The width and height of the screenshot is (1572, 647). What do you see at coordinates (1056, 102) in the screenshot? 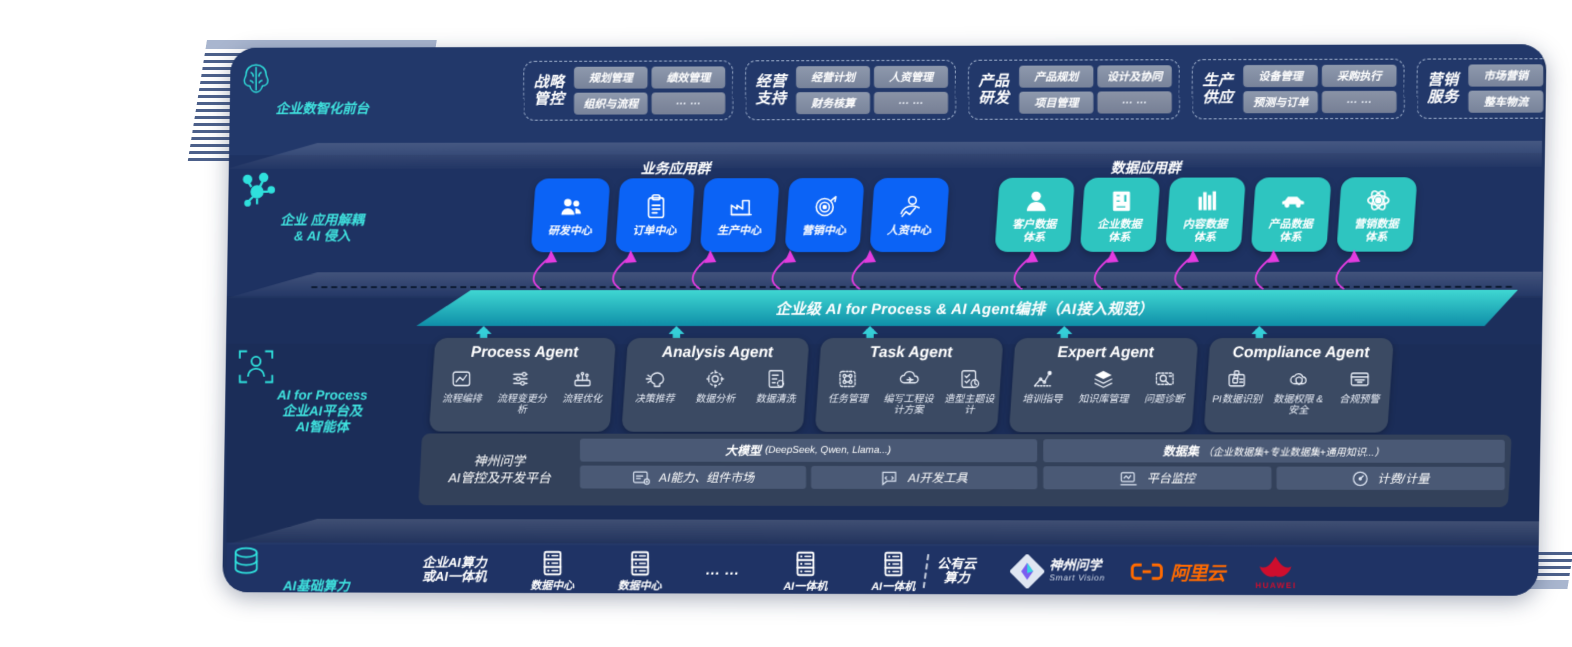
I see `domain-chip: 项目管理` at bounding box center [1056, 102].